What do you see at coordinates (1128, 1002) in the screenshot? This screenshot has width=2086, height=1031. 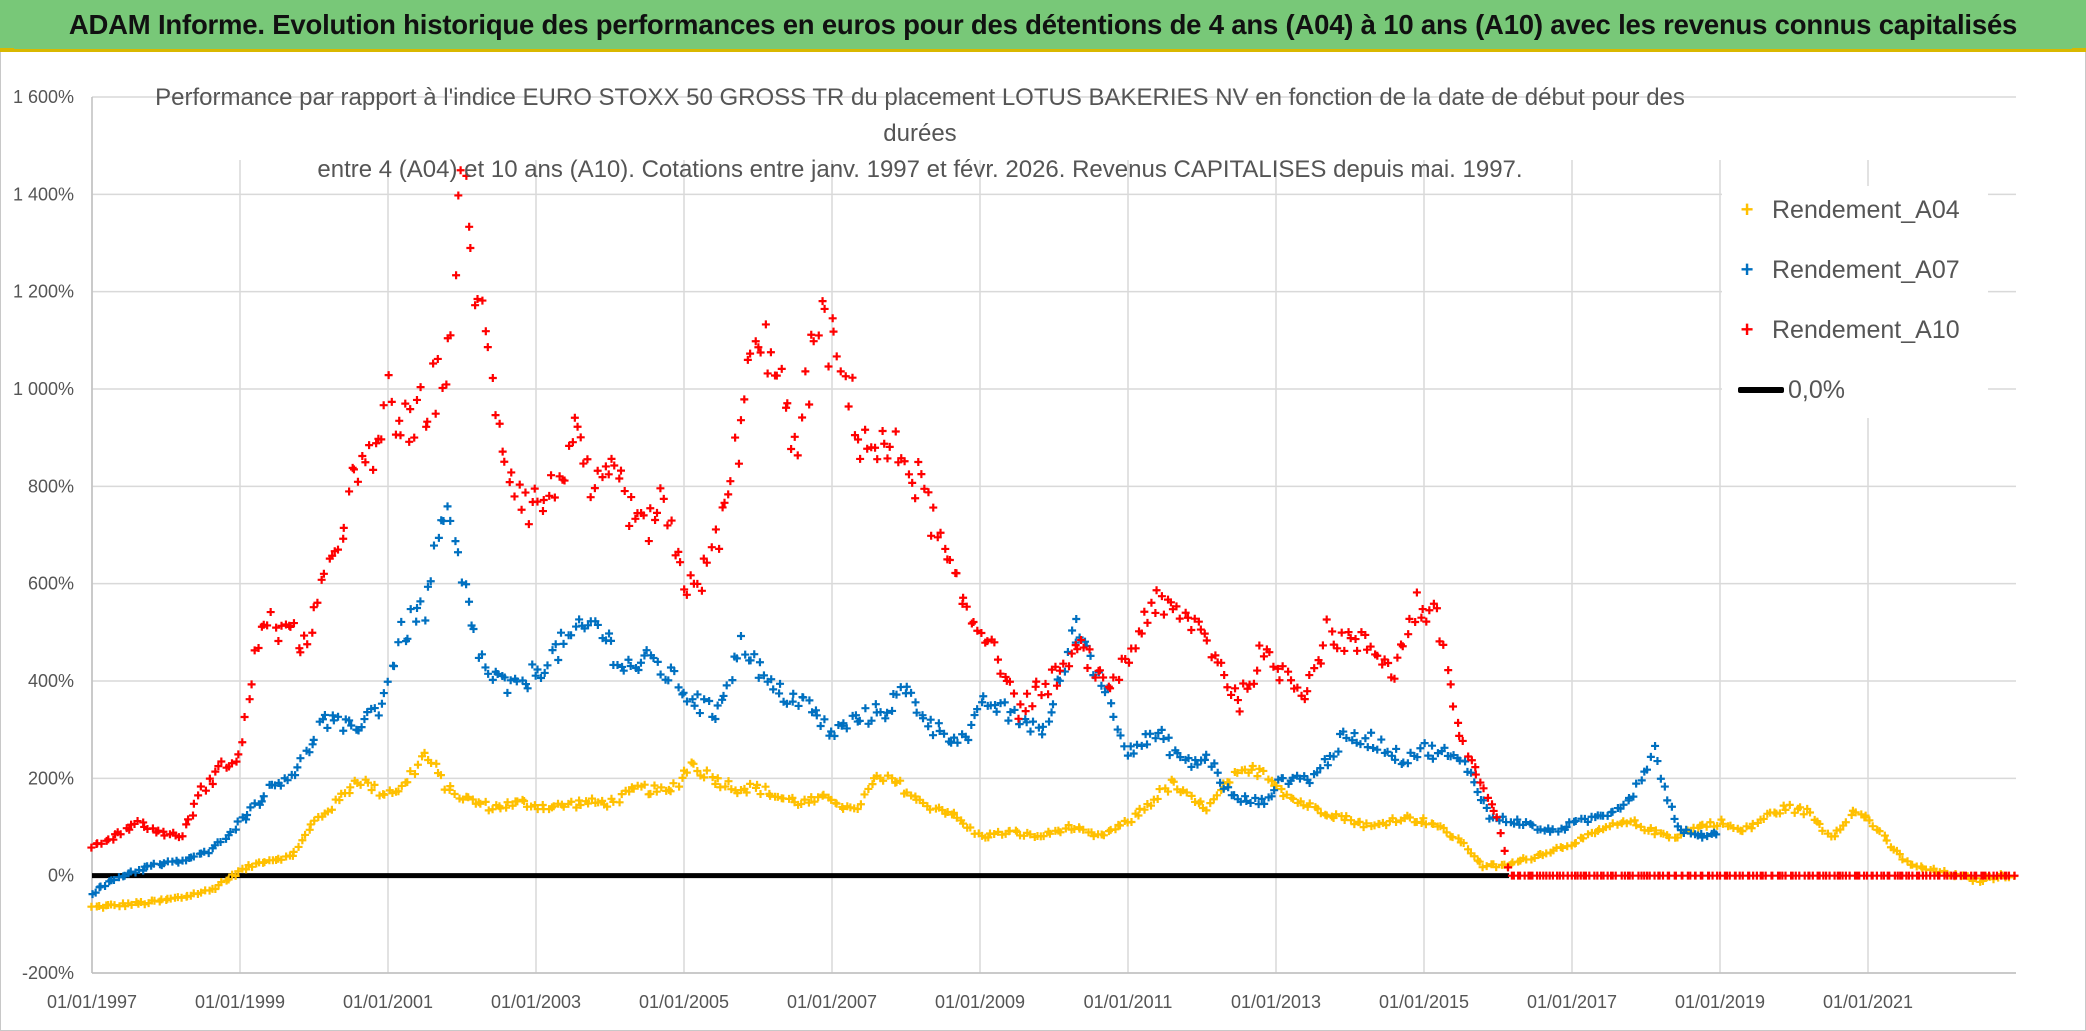 I see `x-tick-label: 01/01/2011` at bounding box center [1128, 1002].